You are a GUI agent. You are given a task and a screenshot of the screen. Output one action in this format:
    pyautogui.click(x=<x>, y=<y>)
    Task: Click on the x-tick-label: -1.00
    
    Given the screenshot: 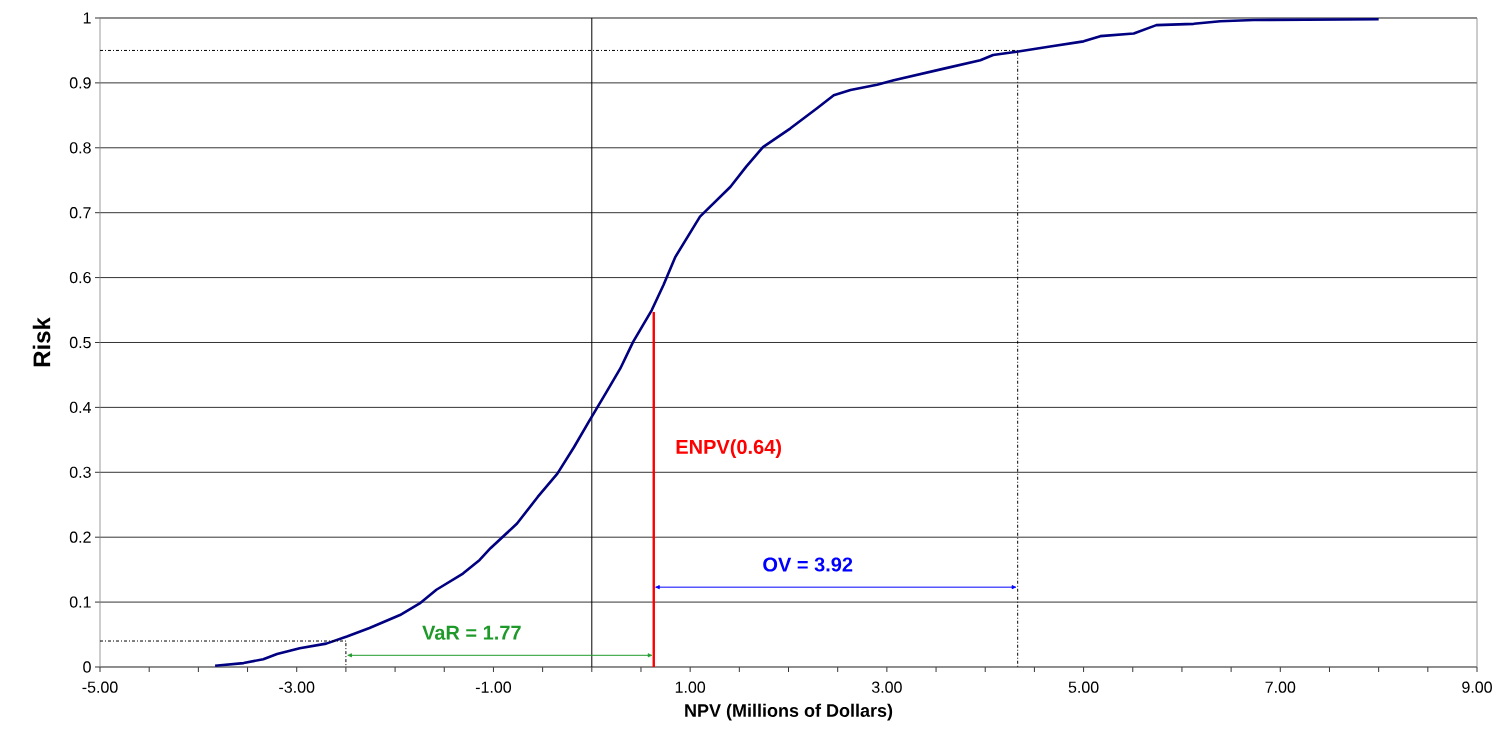 What is the action you would take?
    pyautogui.click(x=493, y=687)
    